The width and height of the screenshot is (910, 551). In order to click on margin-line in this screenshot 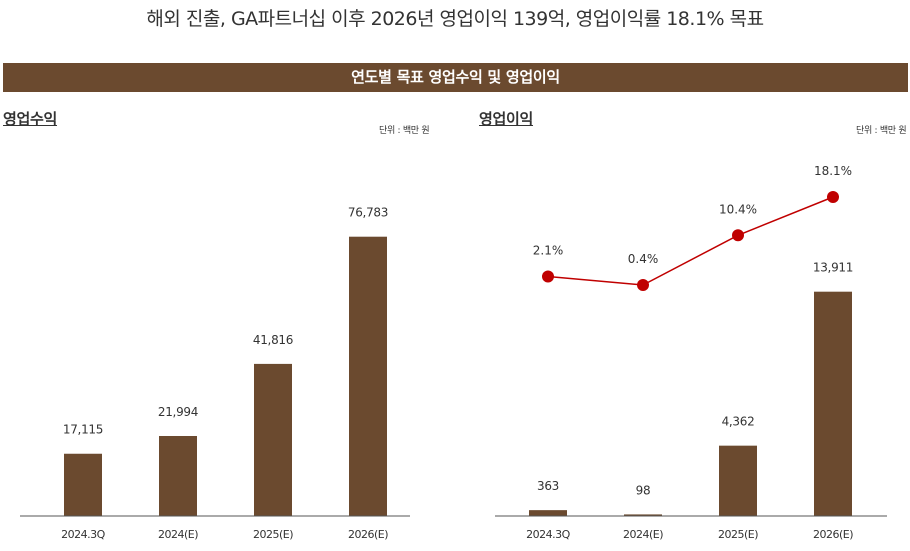, I will do `click(690, 241)`.